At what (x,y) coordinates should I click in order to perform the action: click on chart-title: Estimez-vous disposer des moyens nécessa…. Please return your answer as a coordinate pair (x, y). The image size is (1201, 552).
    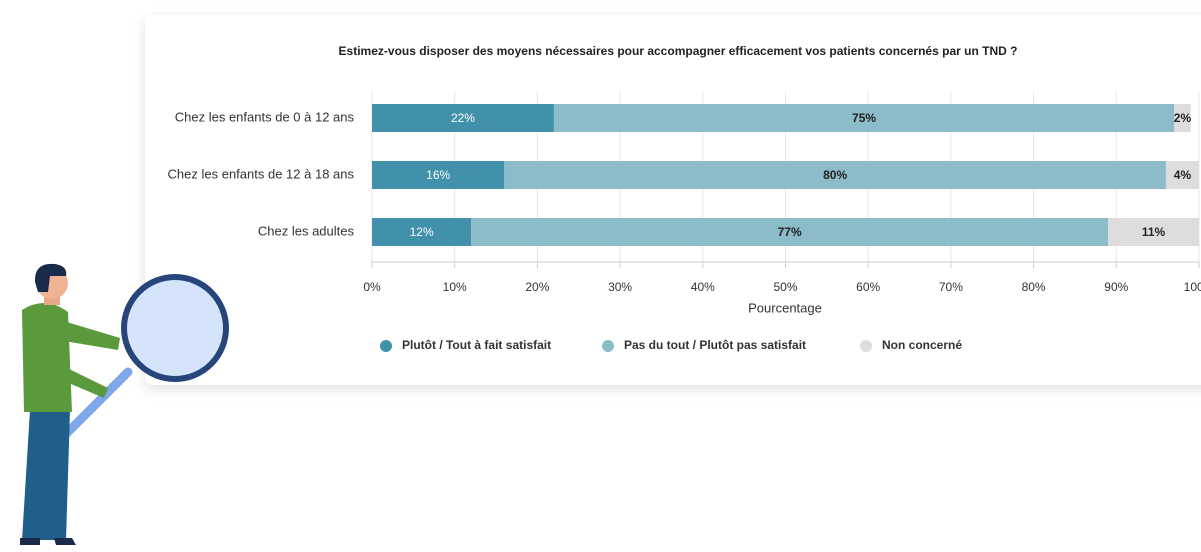
    Looking at the image, I should click on (678, 51).